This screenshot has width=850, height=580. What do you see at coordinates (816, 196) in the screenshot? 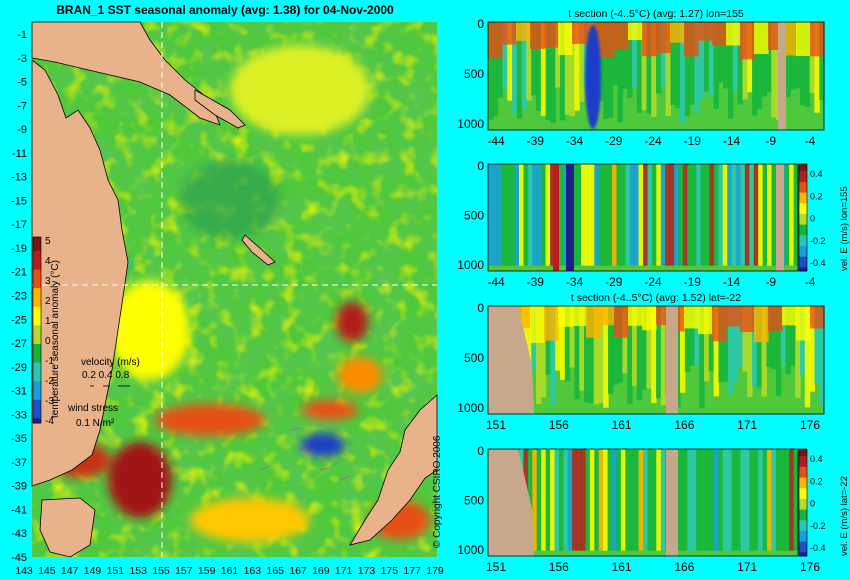
I see `section-colorbar-tick: 0.2` at bounding box center [816, 196].